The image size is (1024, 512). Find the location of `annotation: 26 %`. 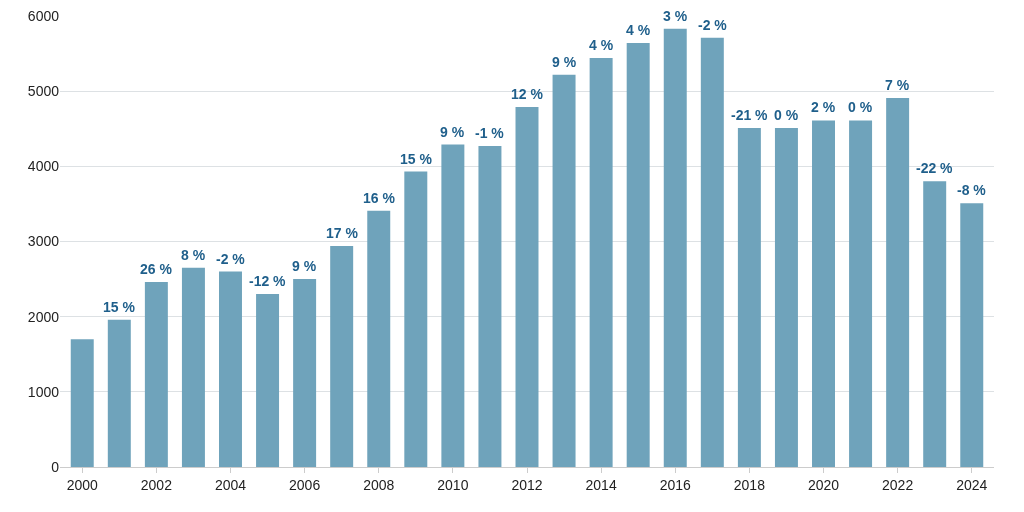

annotation: 26 % is located at coordinates (156, 269).